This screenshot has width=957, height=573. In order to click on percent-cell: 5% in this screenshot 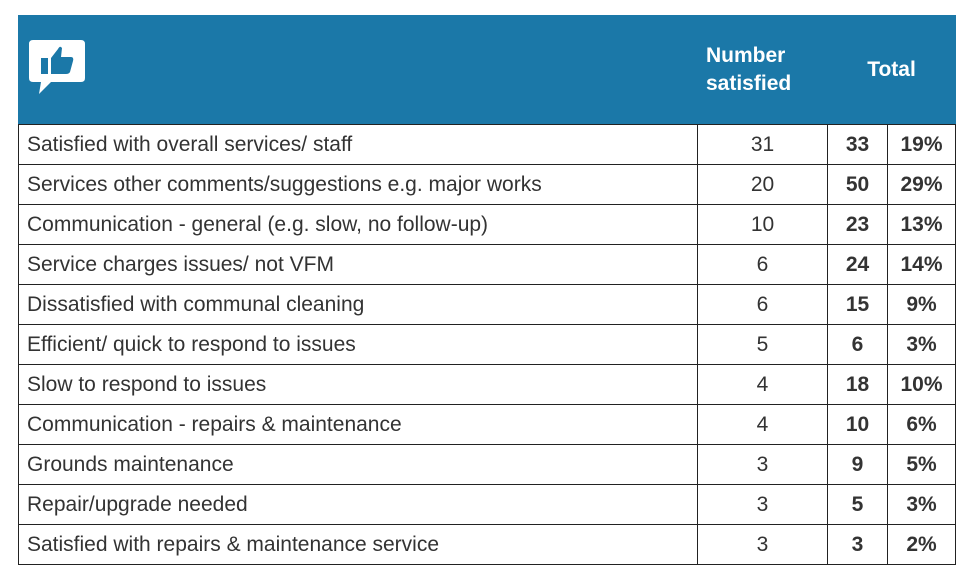, I will do `click(921, 464)`.